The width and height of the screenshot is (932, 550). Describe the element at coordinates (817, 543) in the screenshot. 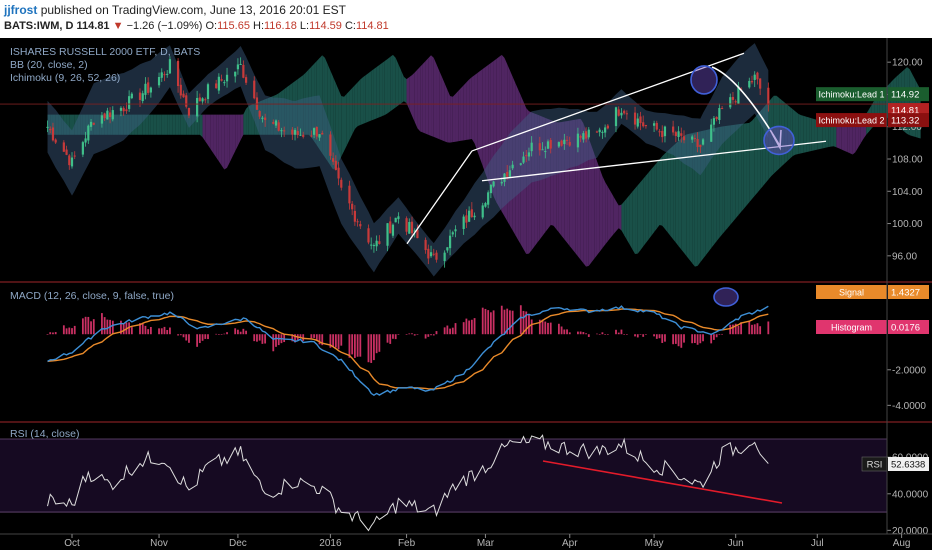

I see `time-tick-label: Jul` at that location.